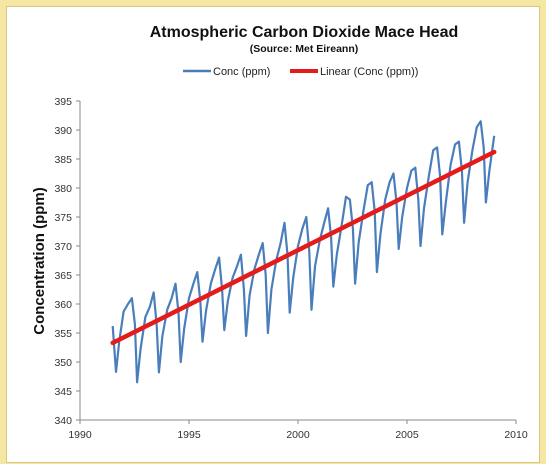 The image size is (546, 464). I want to click on y-tick-label: 350, so click(63, 363).